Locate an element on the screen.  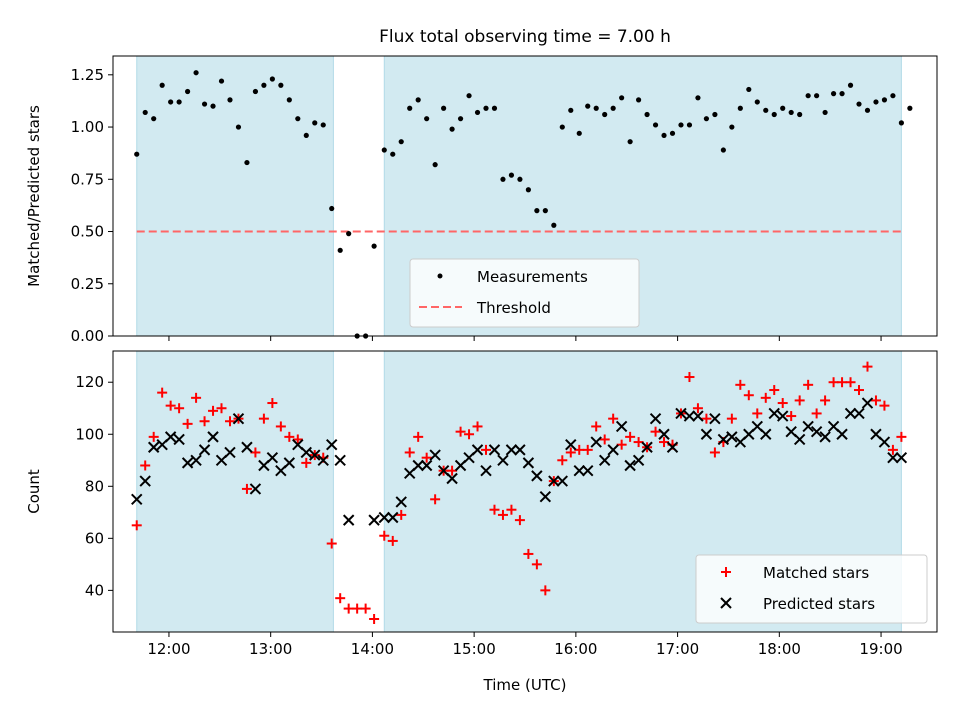
x-tick-label: 16:00 is located at coordinates (575, 649).